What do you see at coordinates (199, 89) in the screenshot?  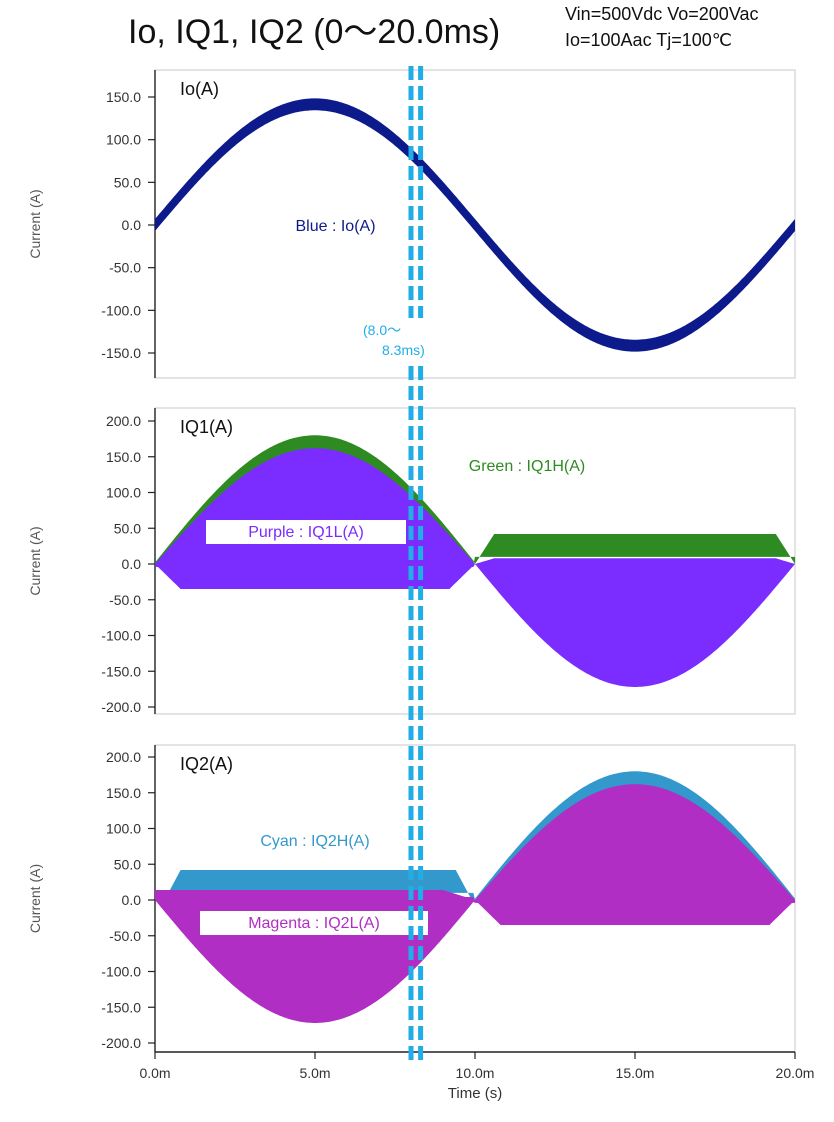 I see `panel-label: Io(A)` at bounding box center [199, 89].